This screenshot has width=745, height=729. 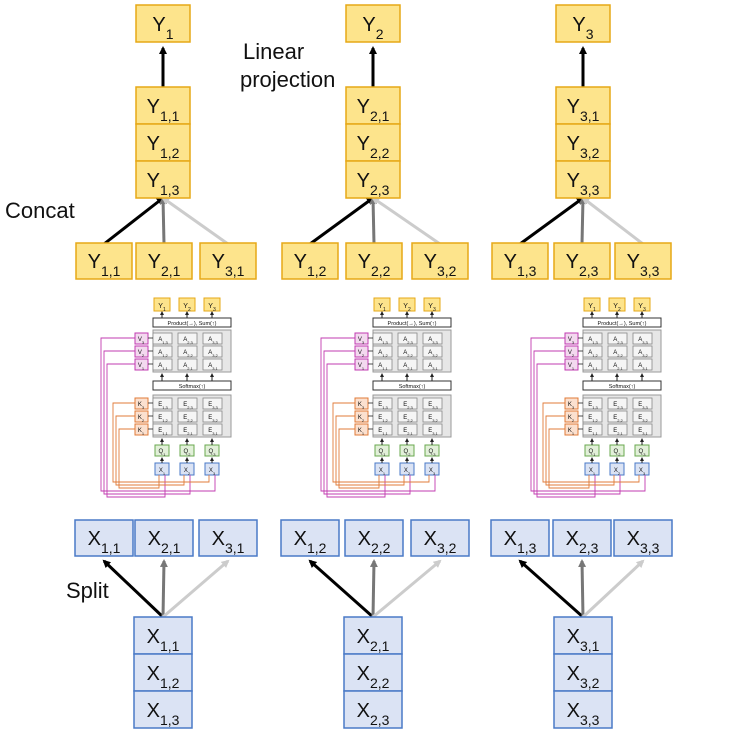 I want to click on split-x1-3-box, so click(x=520, y=538).